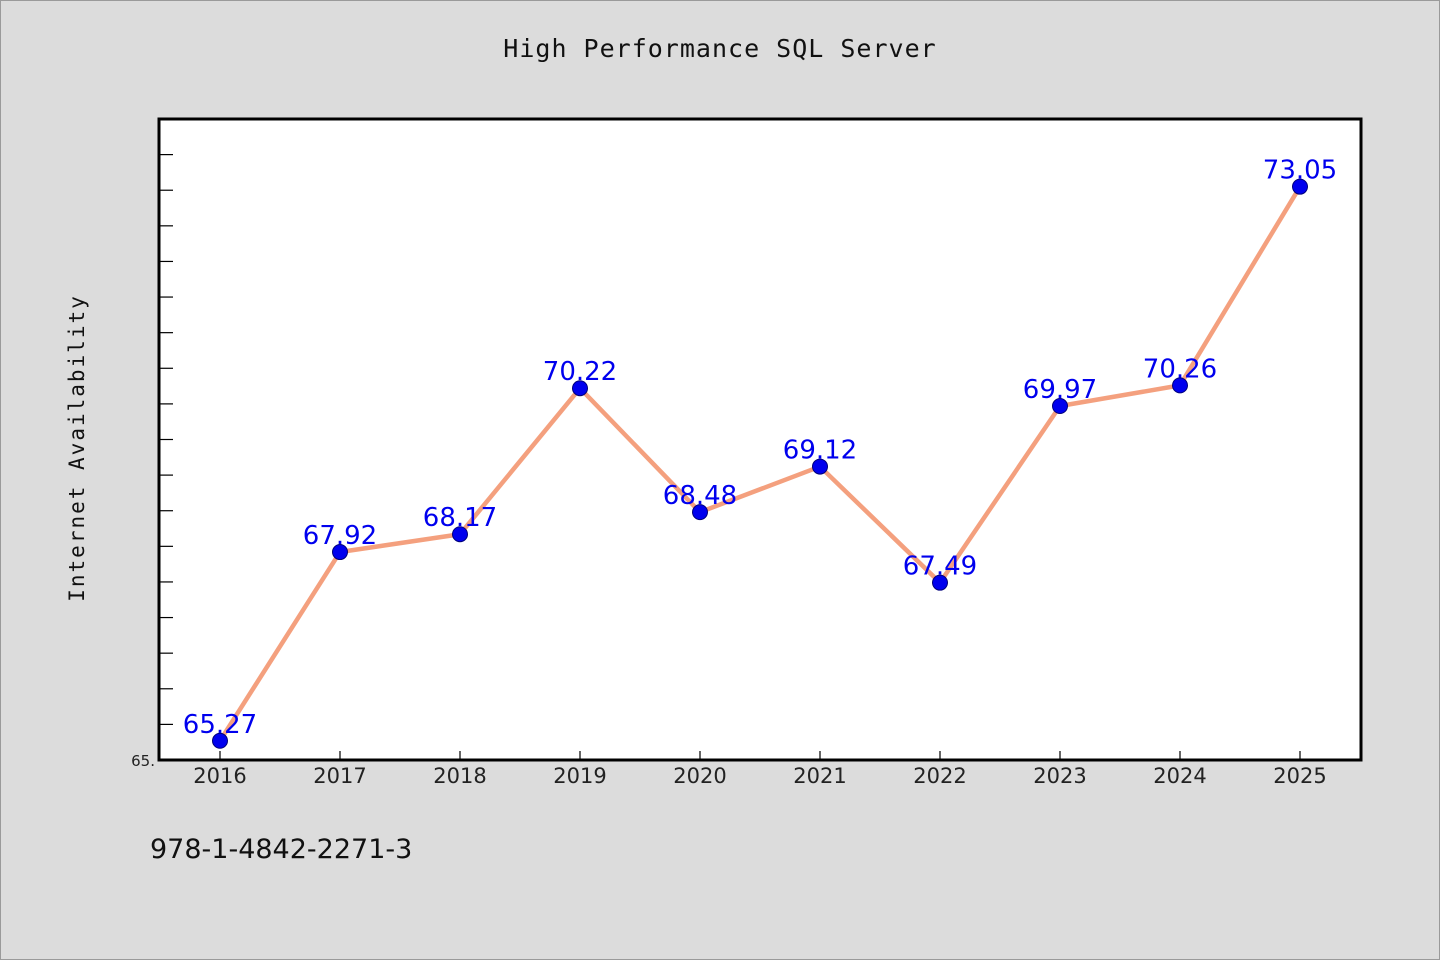  Describe the element at coordinates (580, 372) in the screenshot. I see `data-label: 70.22` at that location.